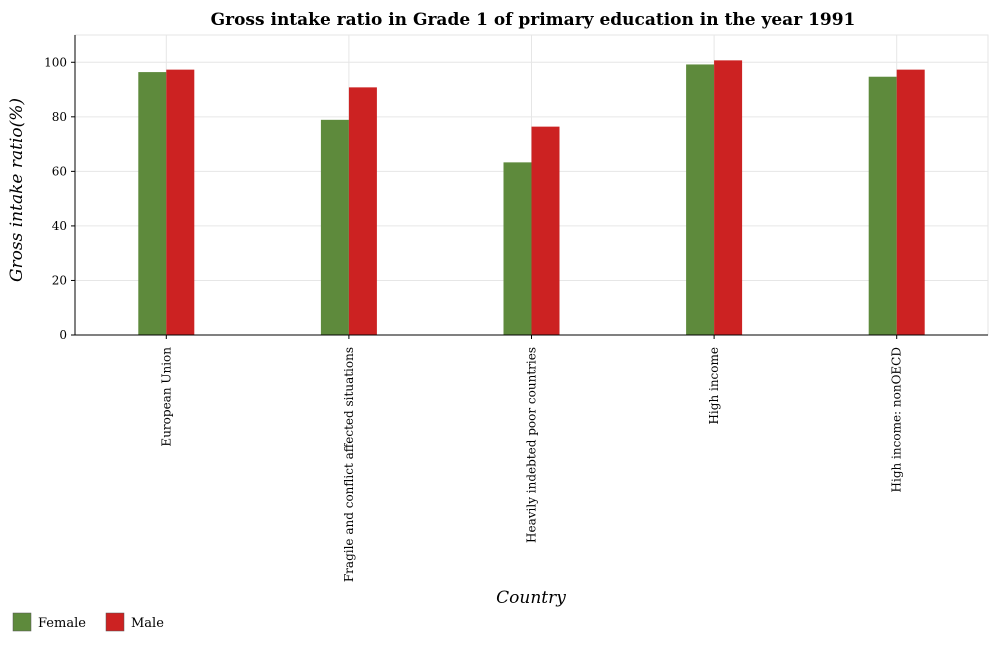 The image size is (993, 650). Describe the element at coordinates (349, 464) in the screenshot. I see `x-tick-label: Fragile and conflict affected situations` at that location.